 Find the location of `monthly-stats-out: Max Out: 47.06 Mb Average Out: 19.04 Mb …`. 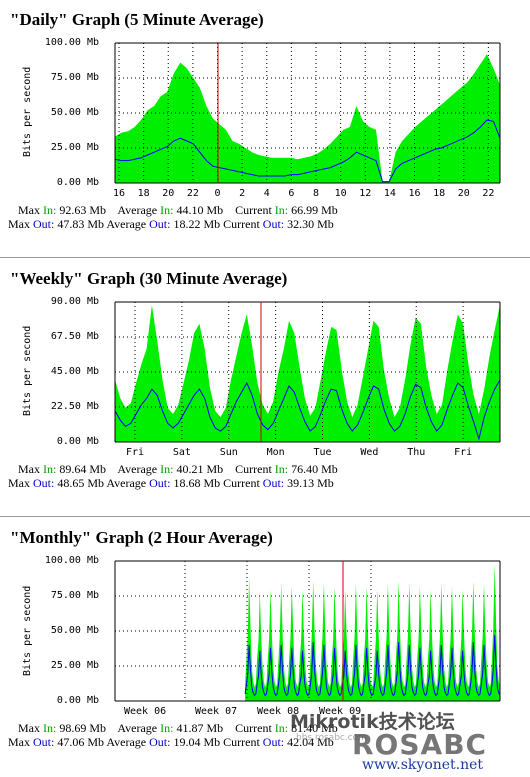

monthly-stats-out: Max Out: 47.06 Mb Average Out: 19.04 Mb … is located at coordinates (171, 742).